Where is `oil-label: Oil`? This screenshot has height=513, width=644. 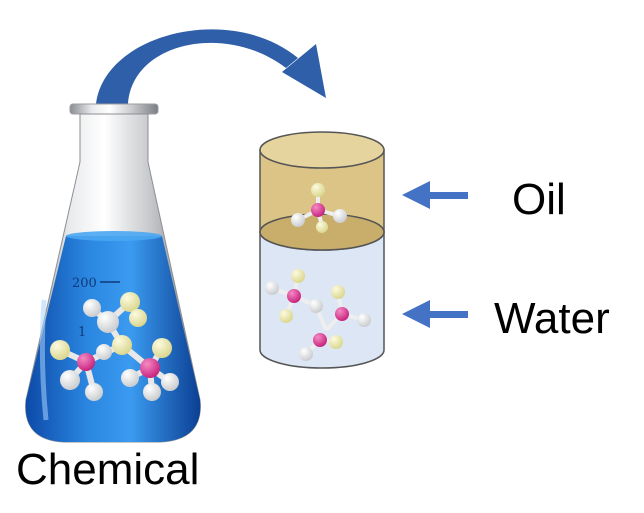 oil-label: Oil is located at coordinates (539, 199).